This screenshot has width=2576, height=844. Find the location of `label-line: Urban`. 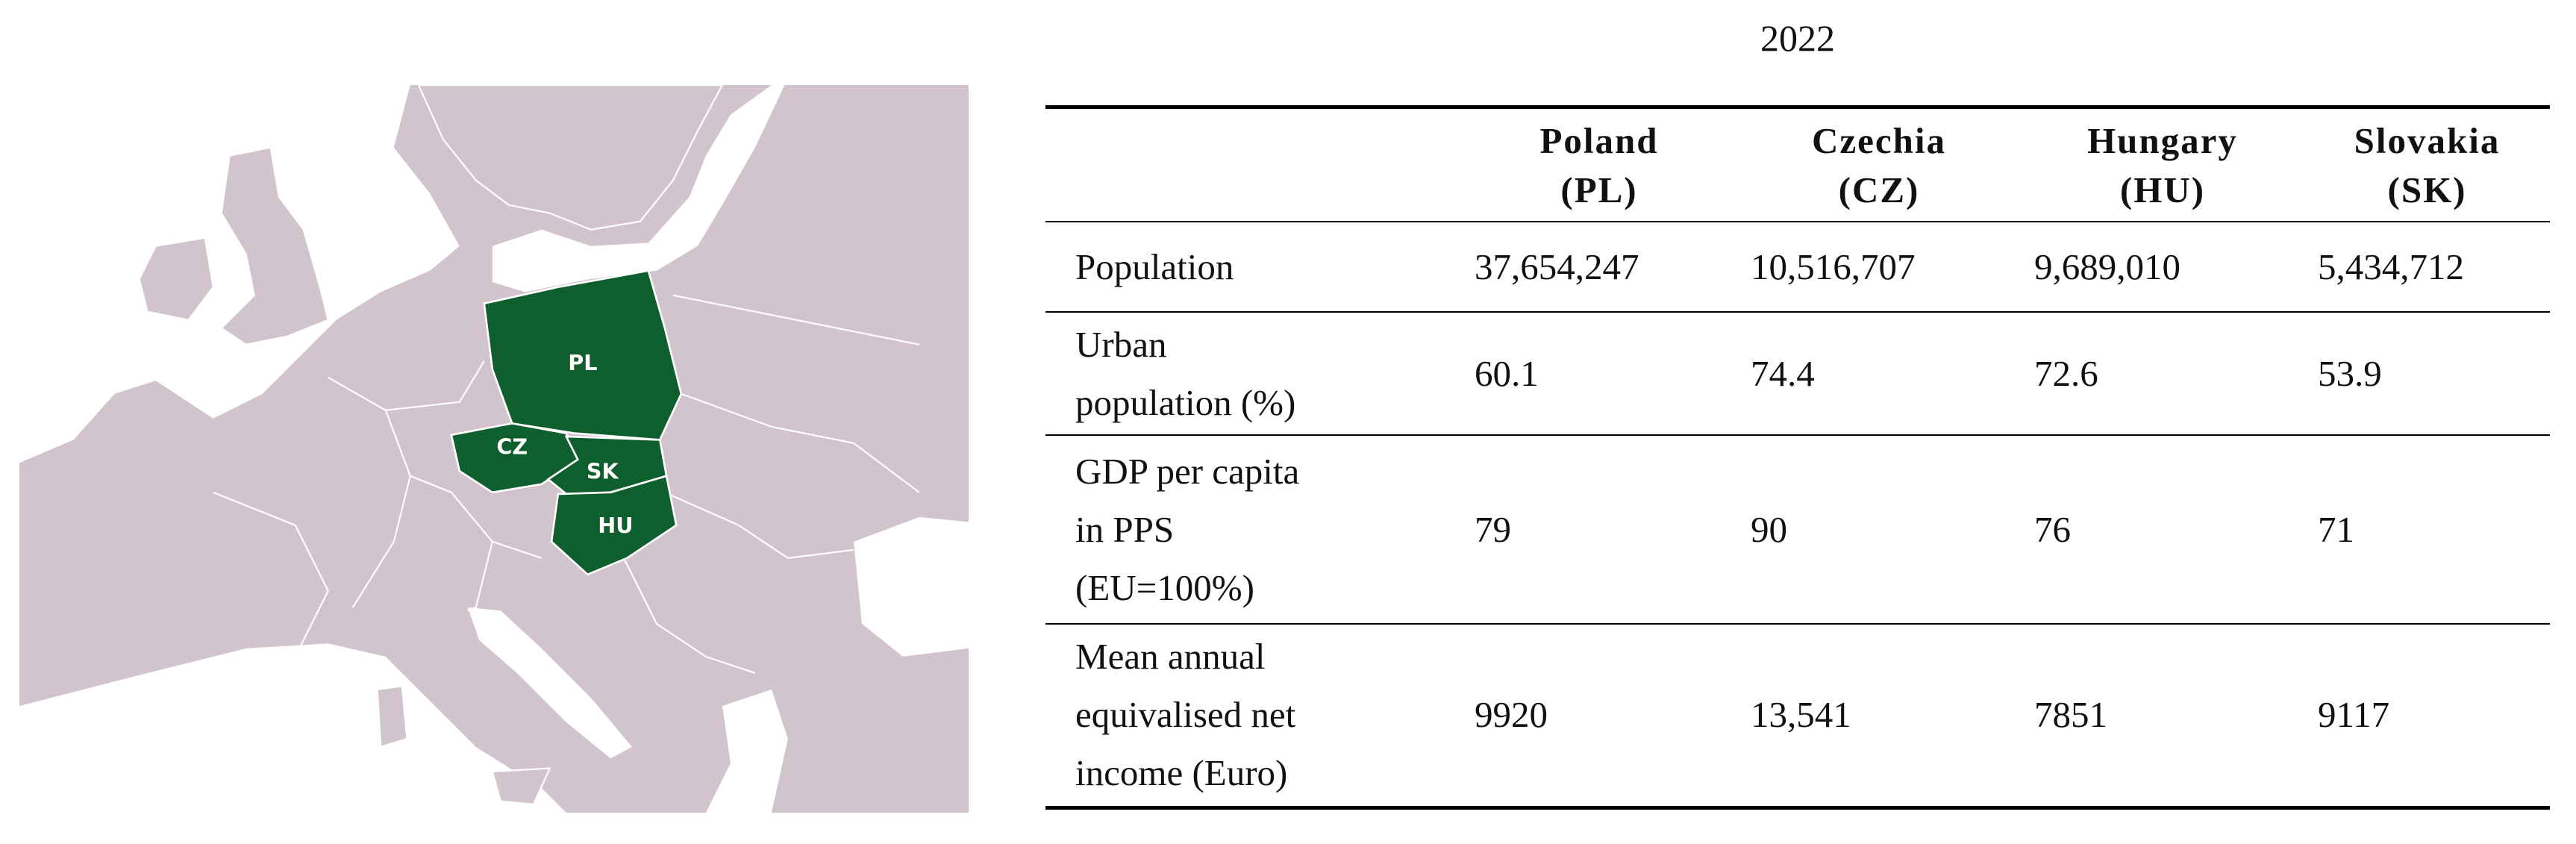

label-line: Urban is located at coordinates (1121, 344).